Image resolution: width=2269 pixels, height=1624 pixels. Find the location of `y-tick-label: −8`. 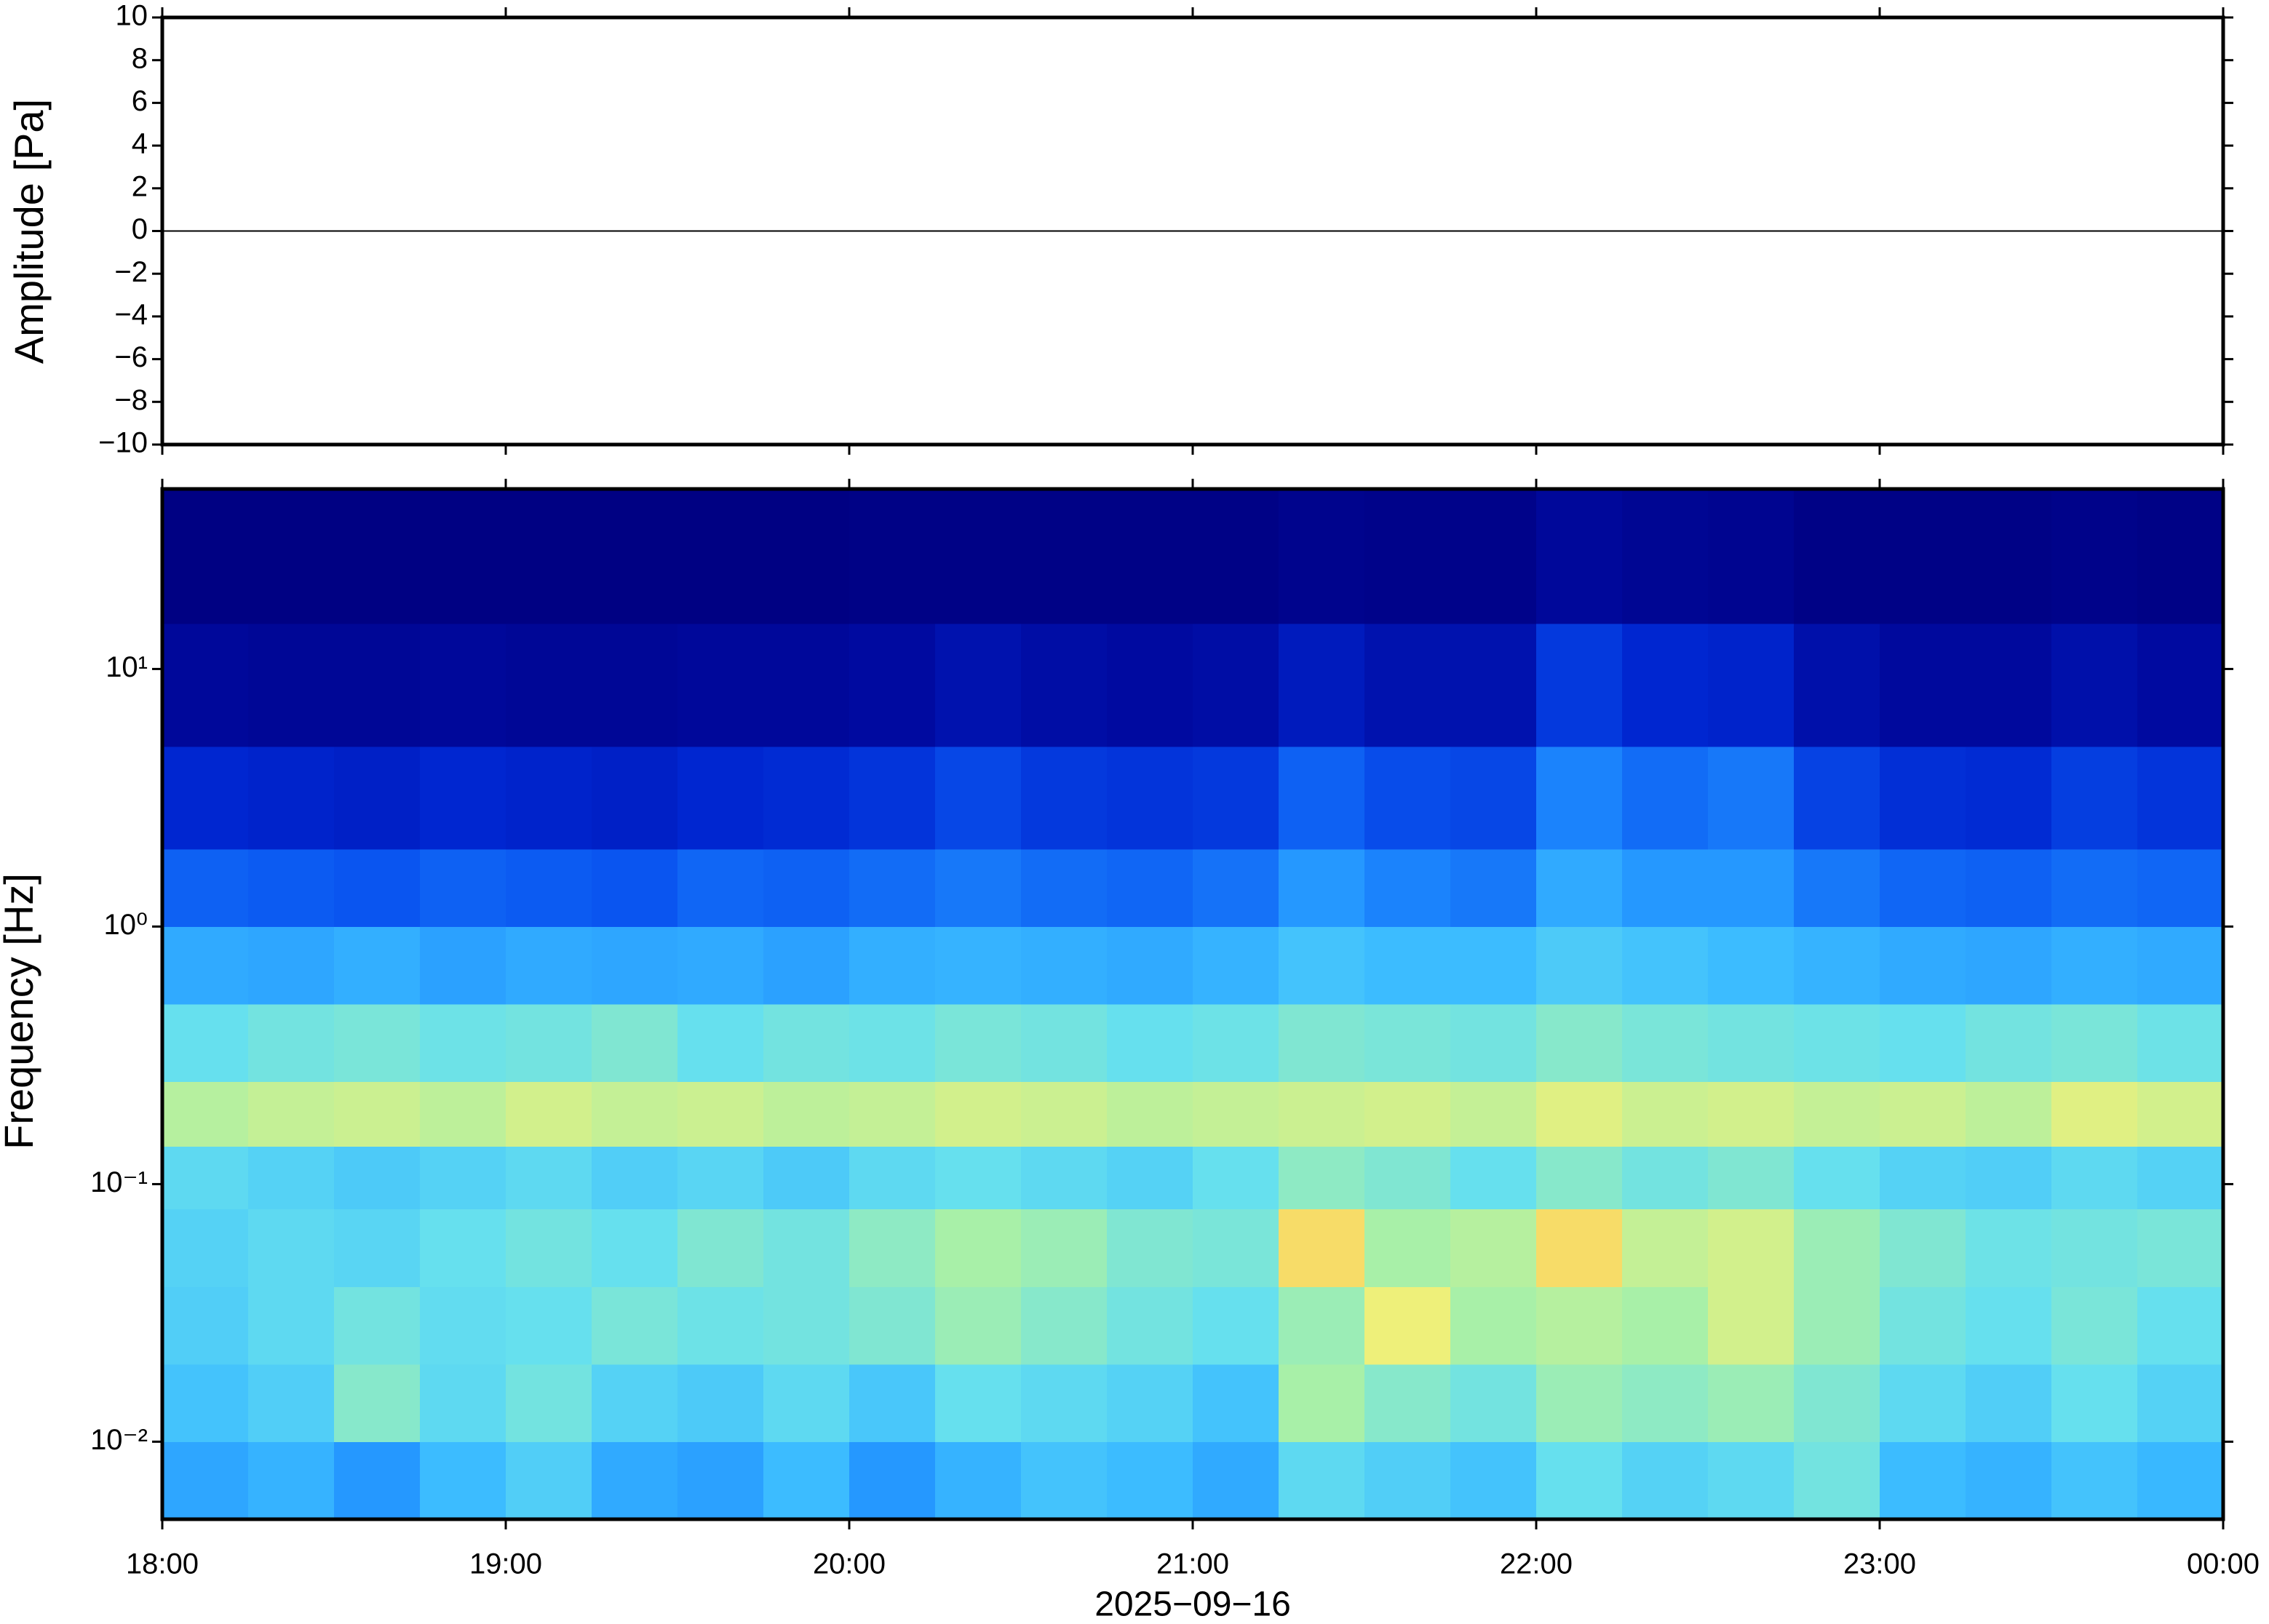

y-tick-label: −8 is located at coordinates (131, 400).